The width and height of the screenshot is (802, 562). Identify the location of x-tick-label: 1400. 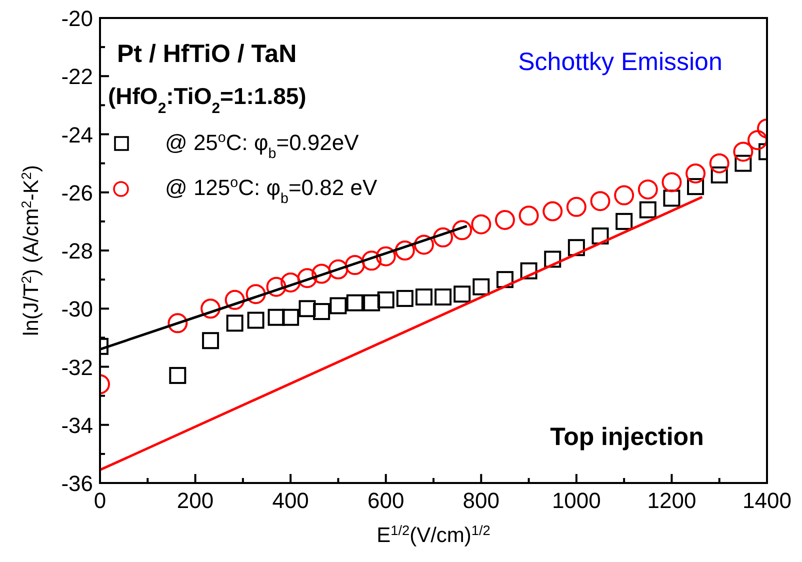
(767, 500).